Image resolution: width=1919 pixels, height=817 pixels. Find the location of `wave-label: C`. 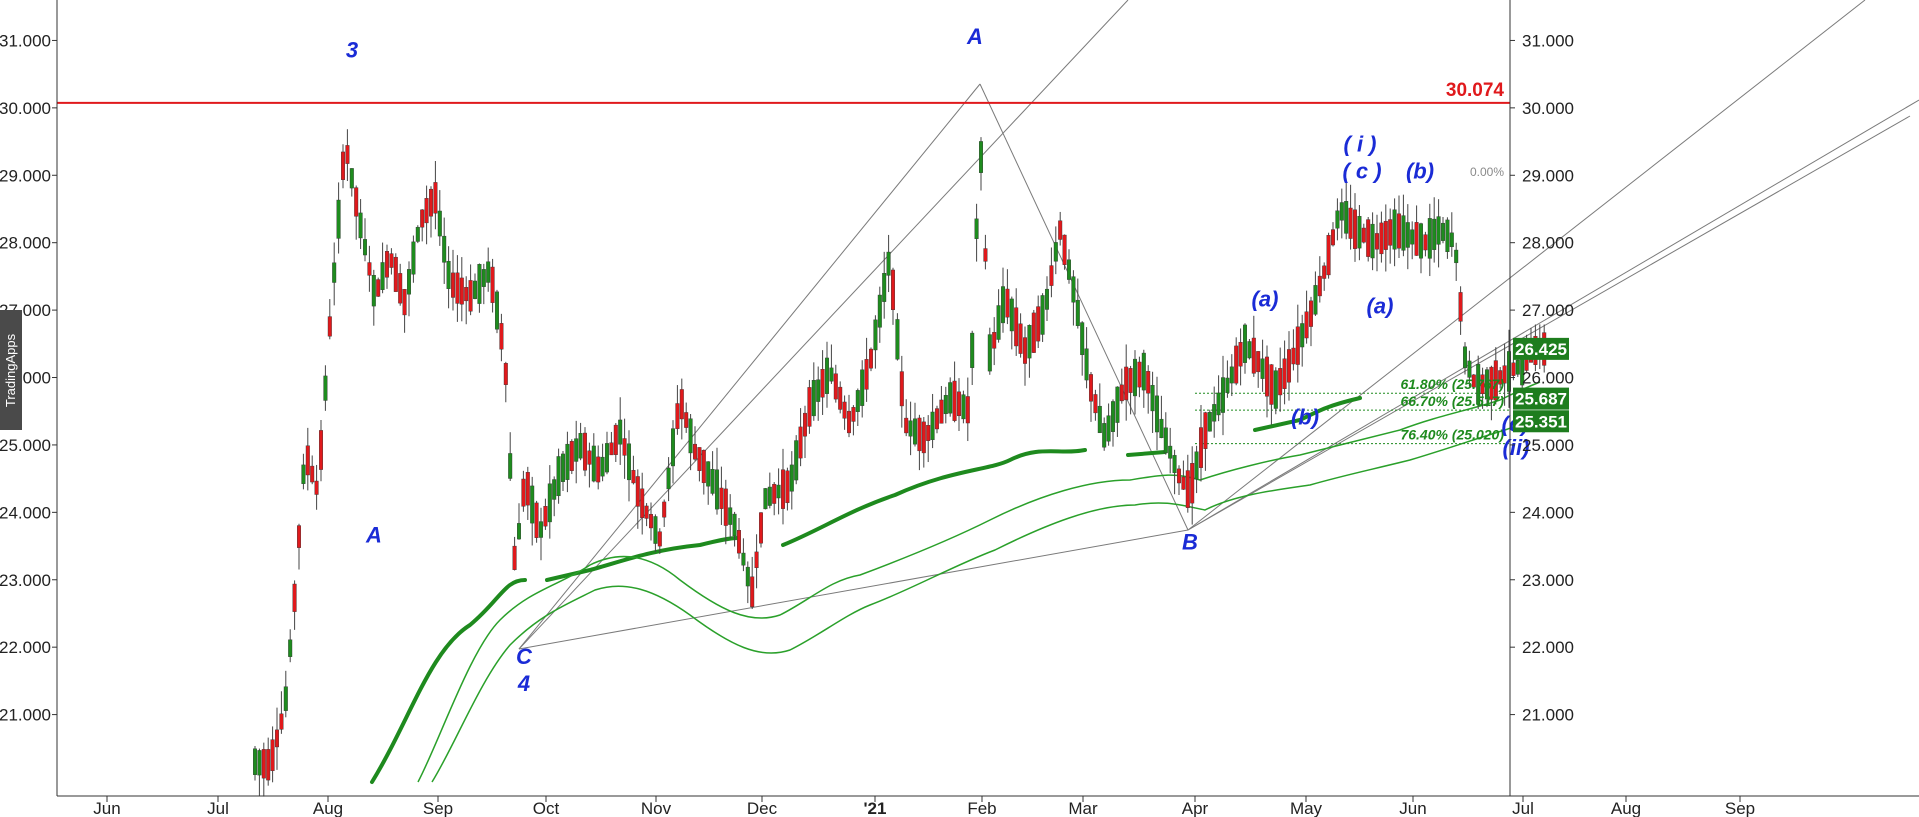

wave-label: C is located at coordinates (524, 656).